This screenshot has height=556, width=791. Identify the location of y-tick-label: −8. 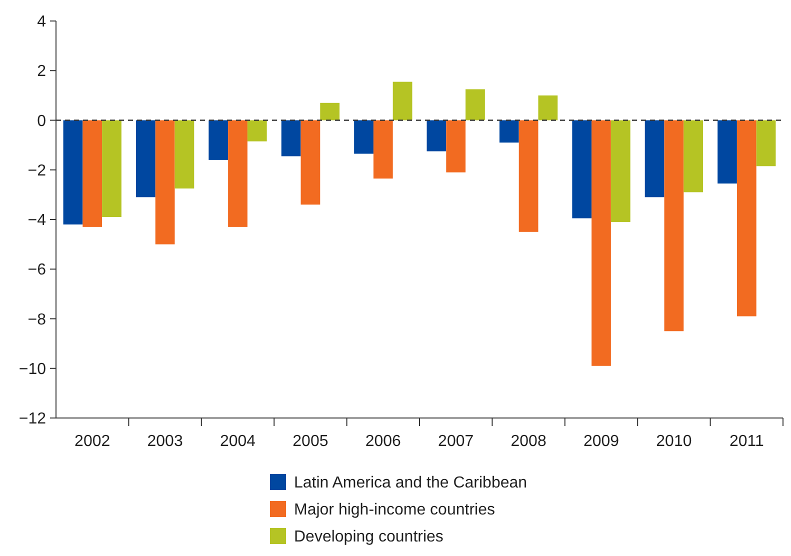
(37, 319).